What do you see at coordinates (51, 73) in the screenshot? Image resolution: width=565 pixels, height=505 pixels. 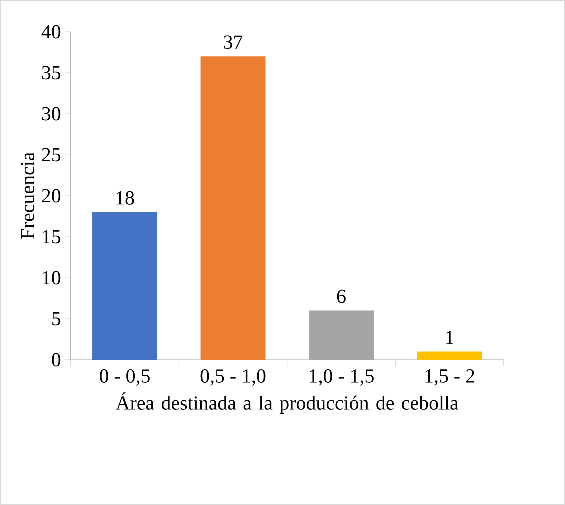 I see `y-tick-label: 35` at bounding box center [51, 73].